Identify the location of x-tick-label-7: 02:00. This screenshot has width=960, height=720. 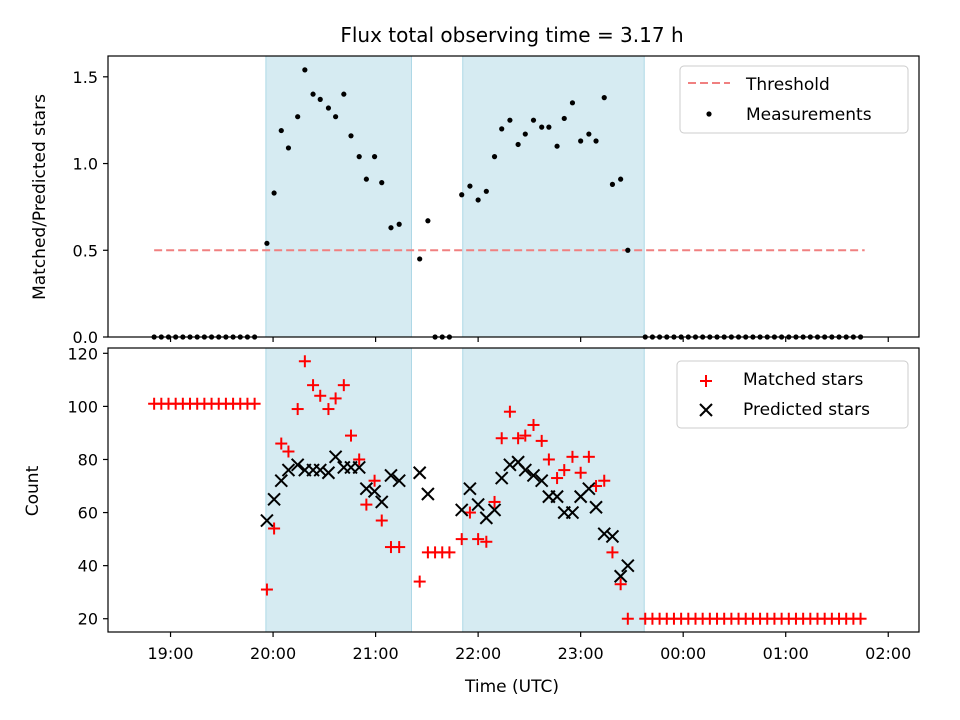
(888, 653).